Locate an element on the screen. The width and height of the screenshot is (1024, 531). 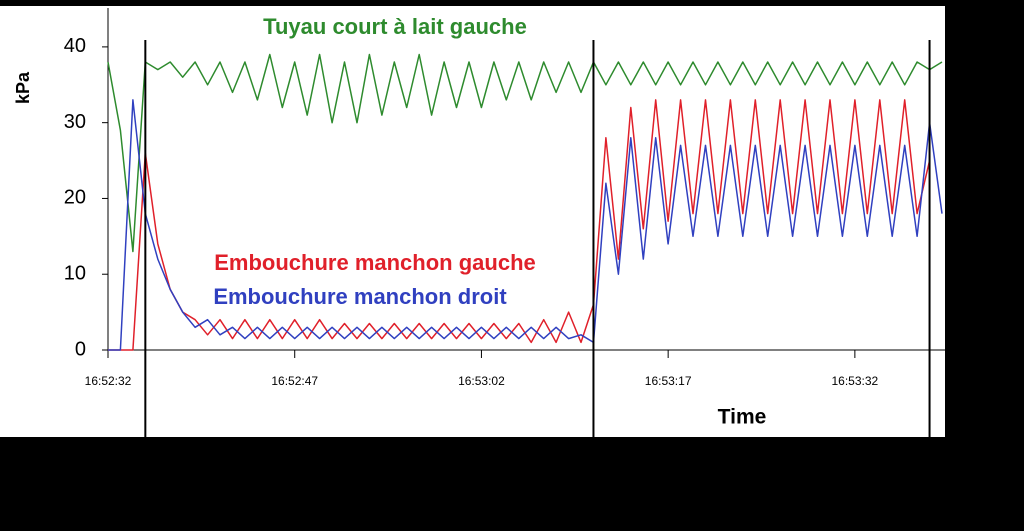
x-tick-label: 16:52:47 is located at coordinates (294, 381).